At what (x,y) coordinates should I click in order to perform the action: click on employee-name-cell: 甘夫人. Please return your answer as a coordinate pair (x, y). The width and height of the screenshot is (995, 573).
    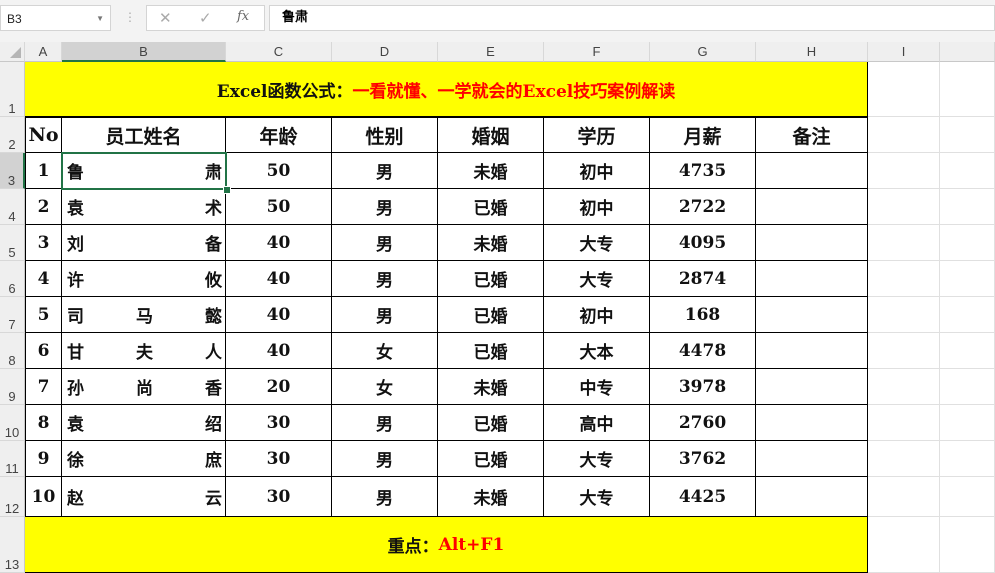
    Looking at the image, I should click on (144, 351).